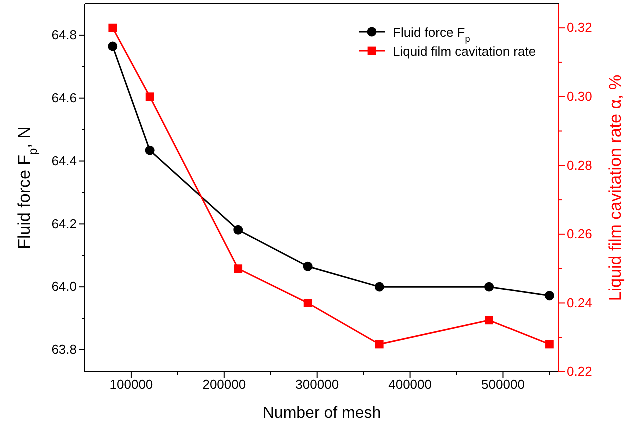  I want to click on x-tick-label: 100000, so click(132, 384).